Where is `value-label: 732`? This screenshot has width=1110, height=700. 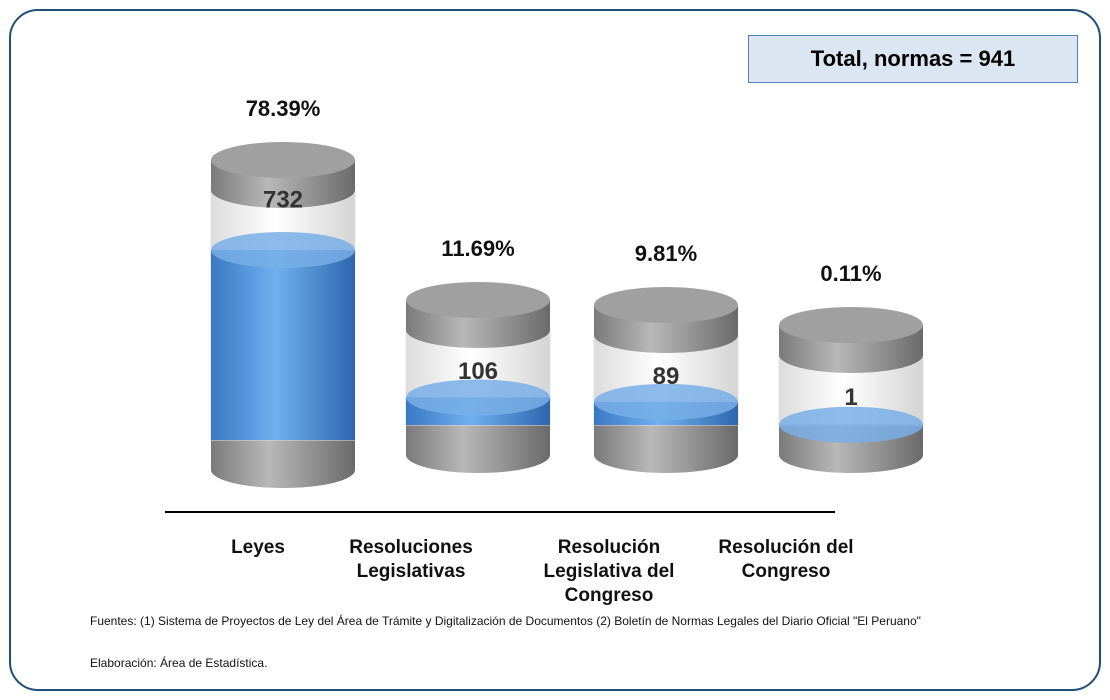
value-label: 732 is located at coordinates (283, 199).